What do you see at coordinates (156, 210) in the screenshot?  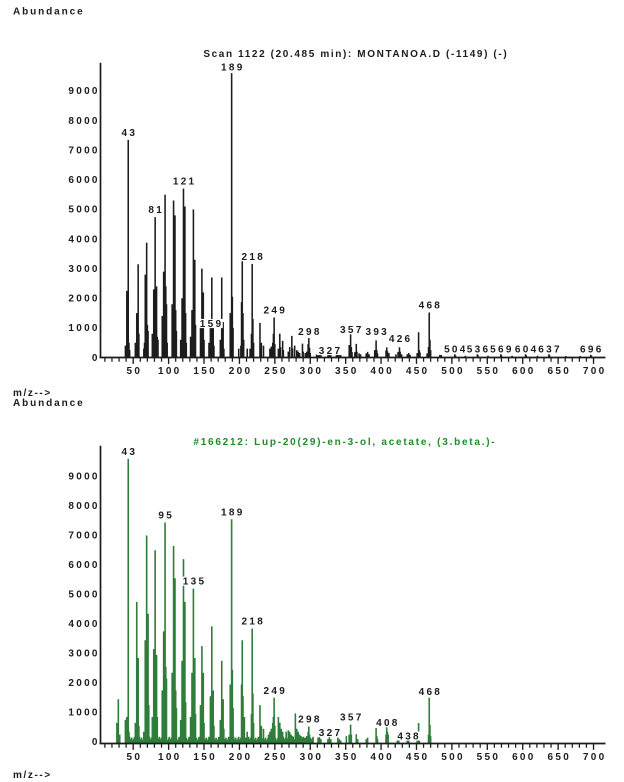 I see `svg-text: 81` at bounding box center [156, 210].